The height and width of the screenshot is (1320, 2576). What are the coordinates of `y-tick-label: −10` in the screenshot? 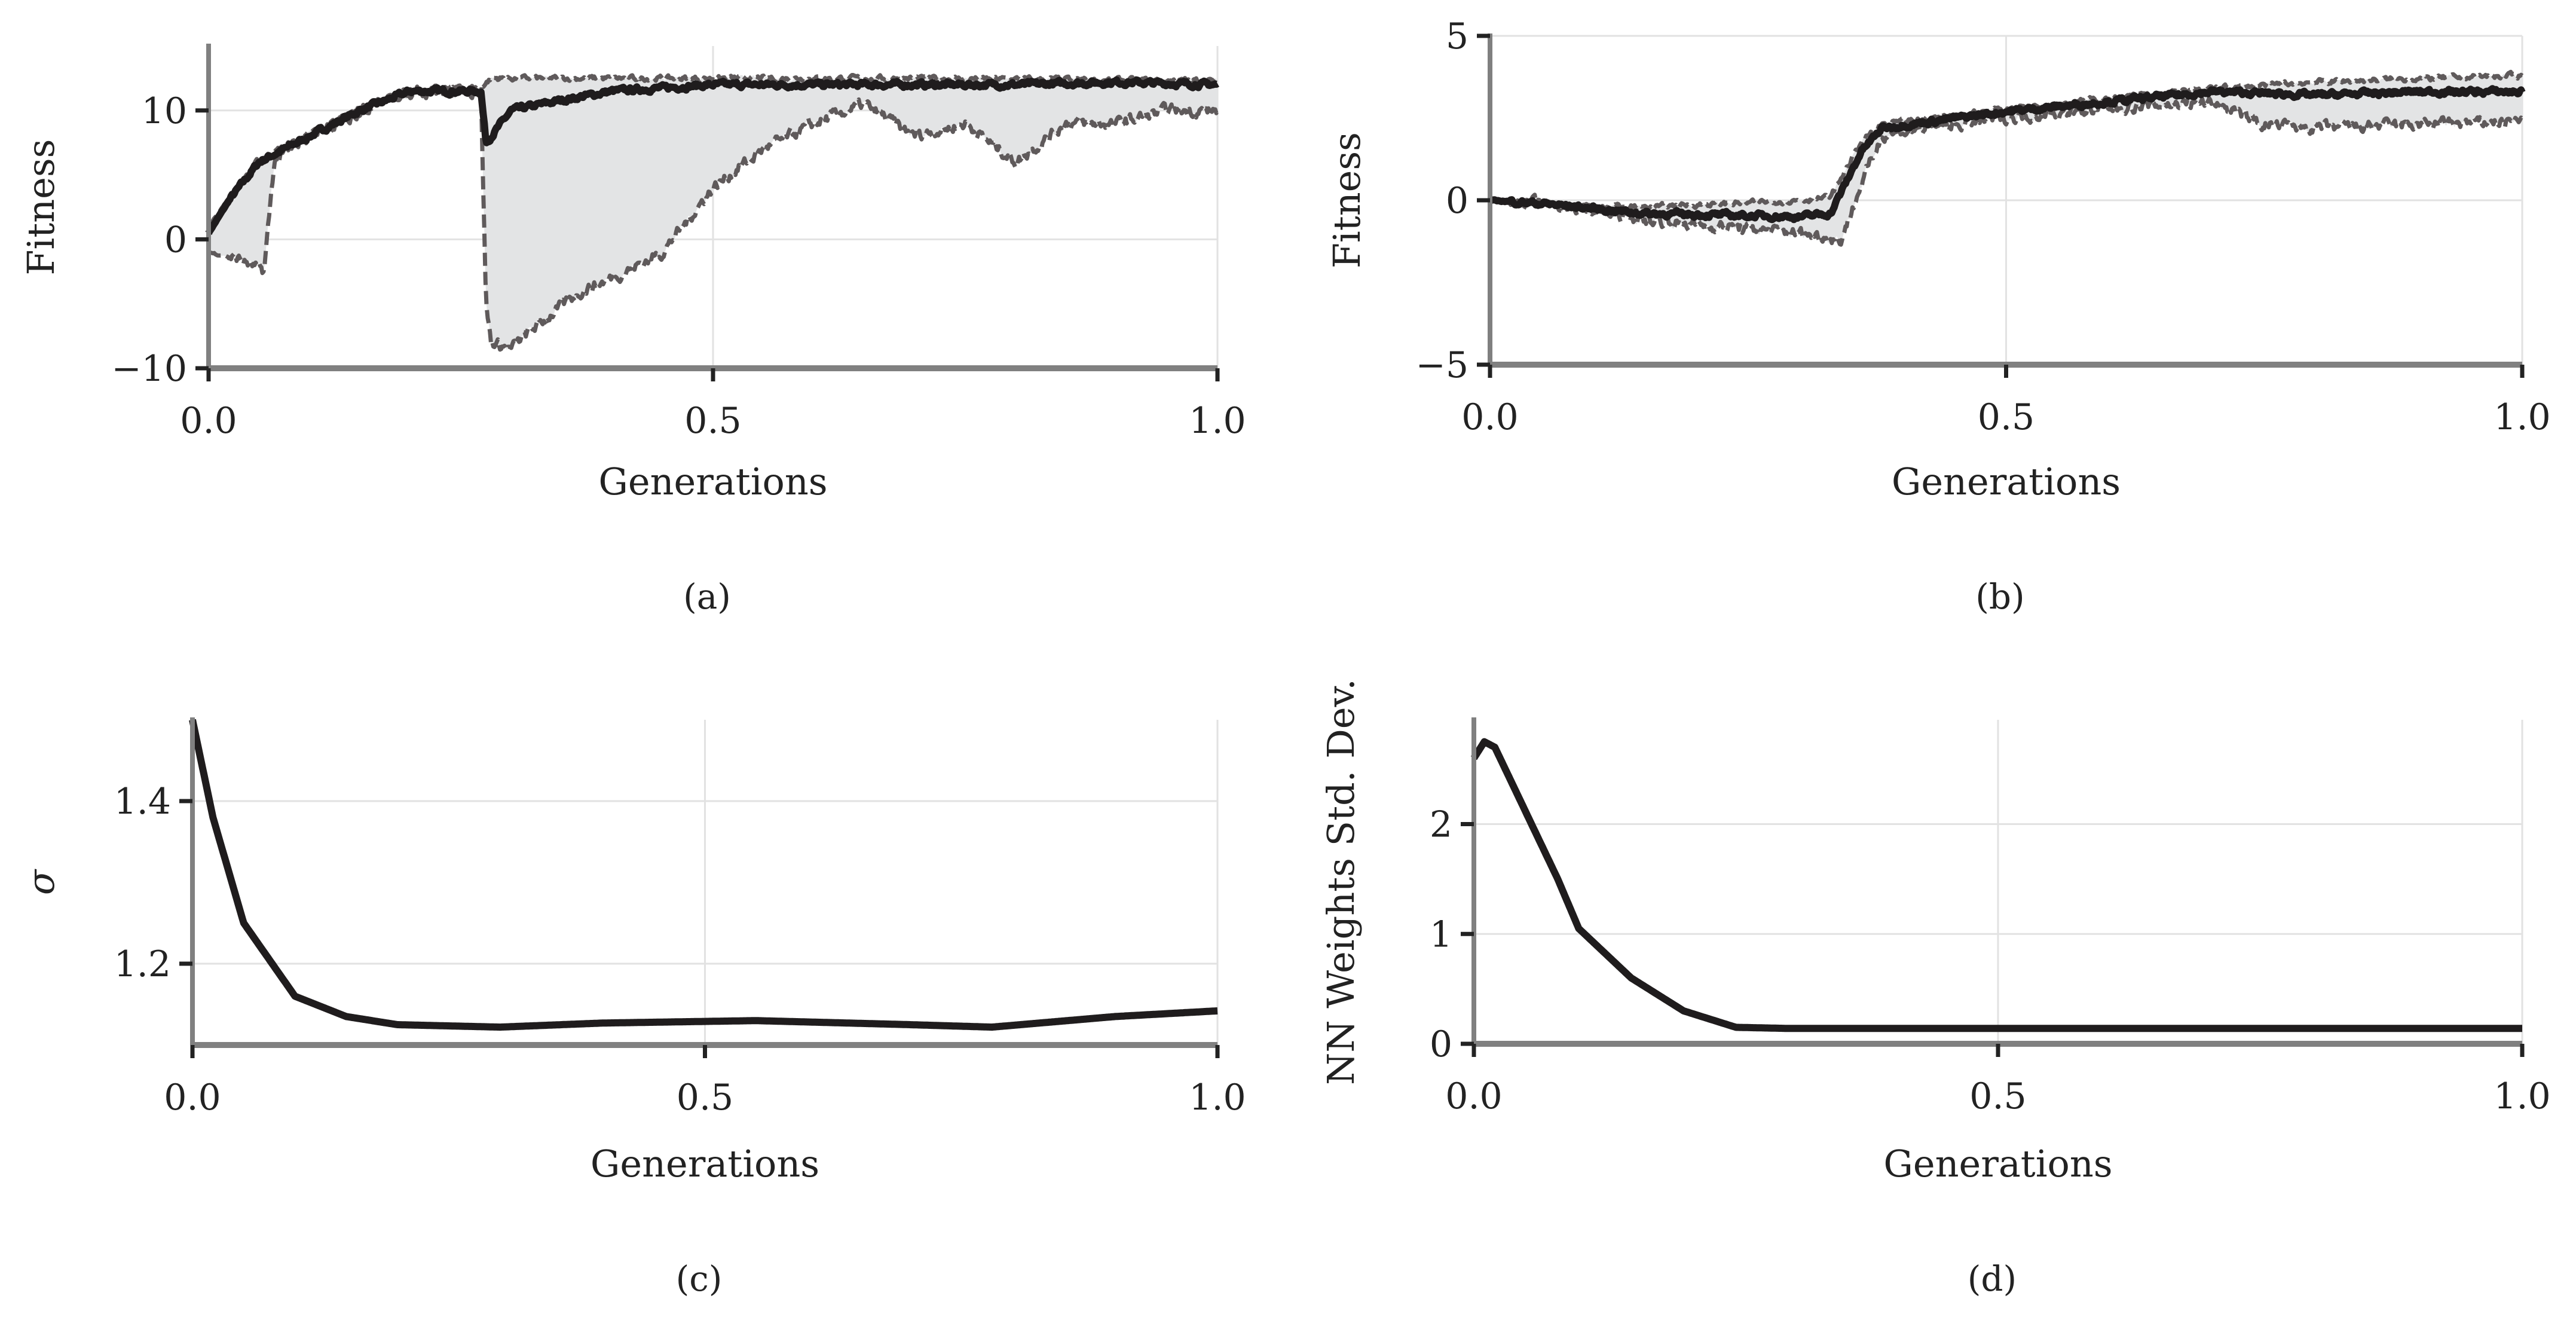 It's located at (149, 369).